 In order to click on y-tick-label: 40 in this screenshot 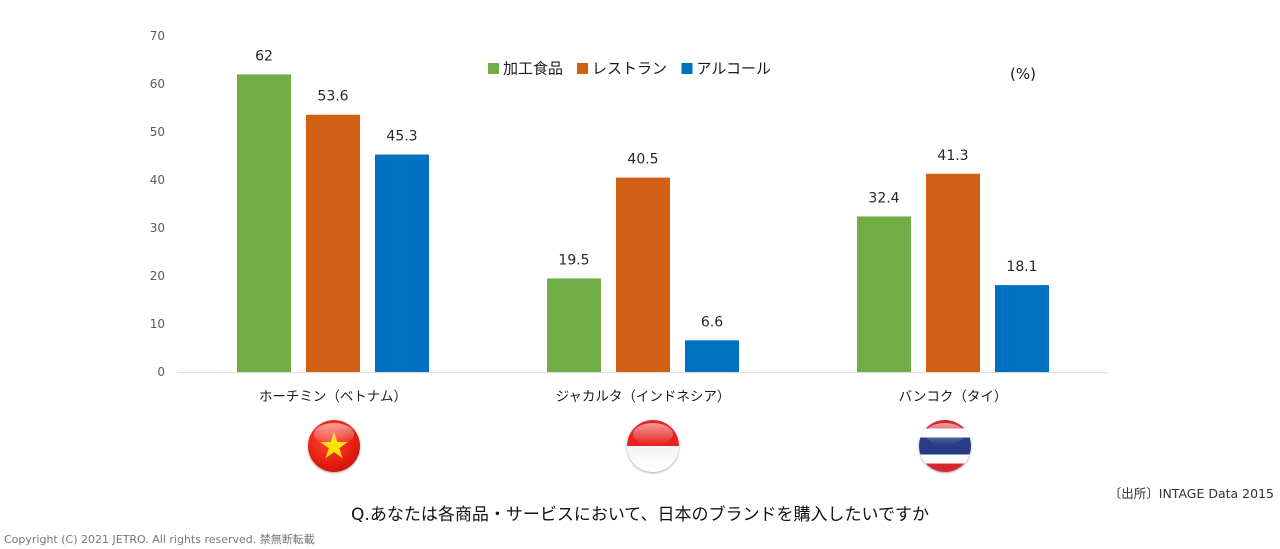, I will do `click(157, 180)`.